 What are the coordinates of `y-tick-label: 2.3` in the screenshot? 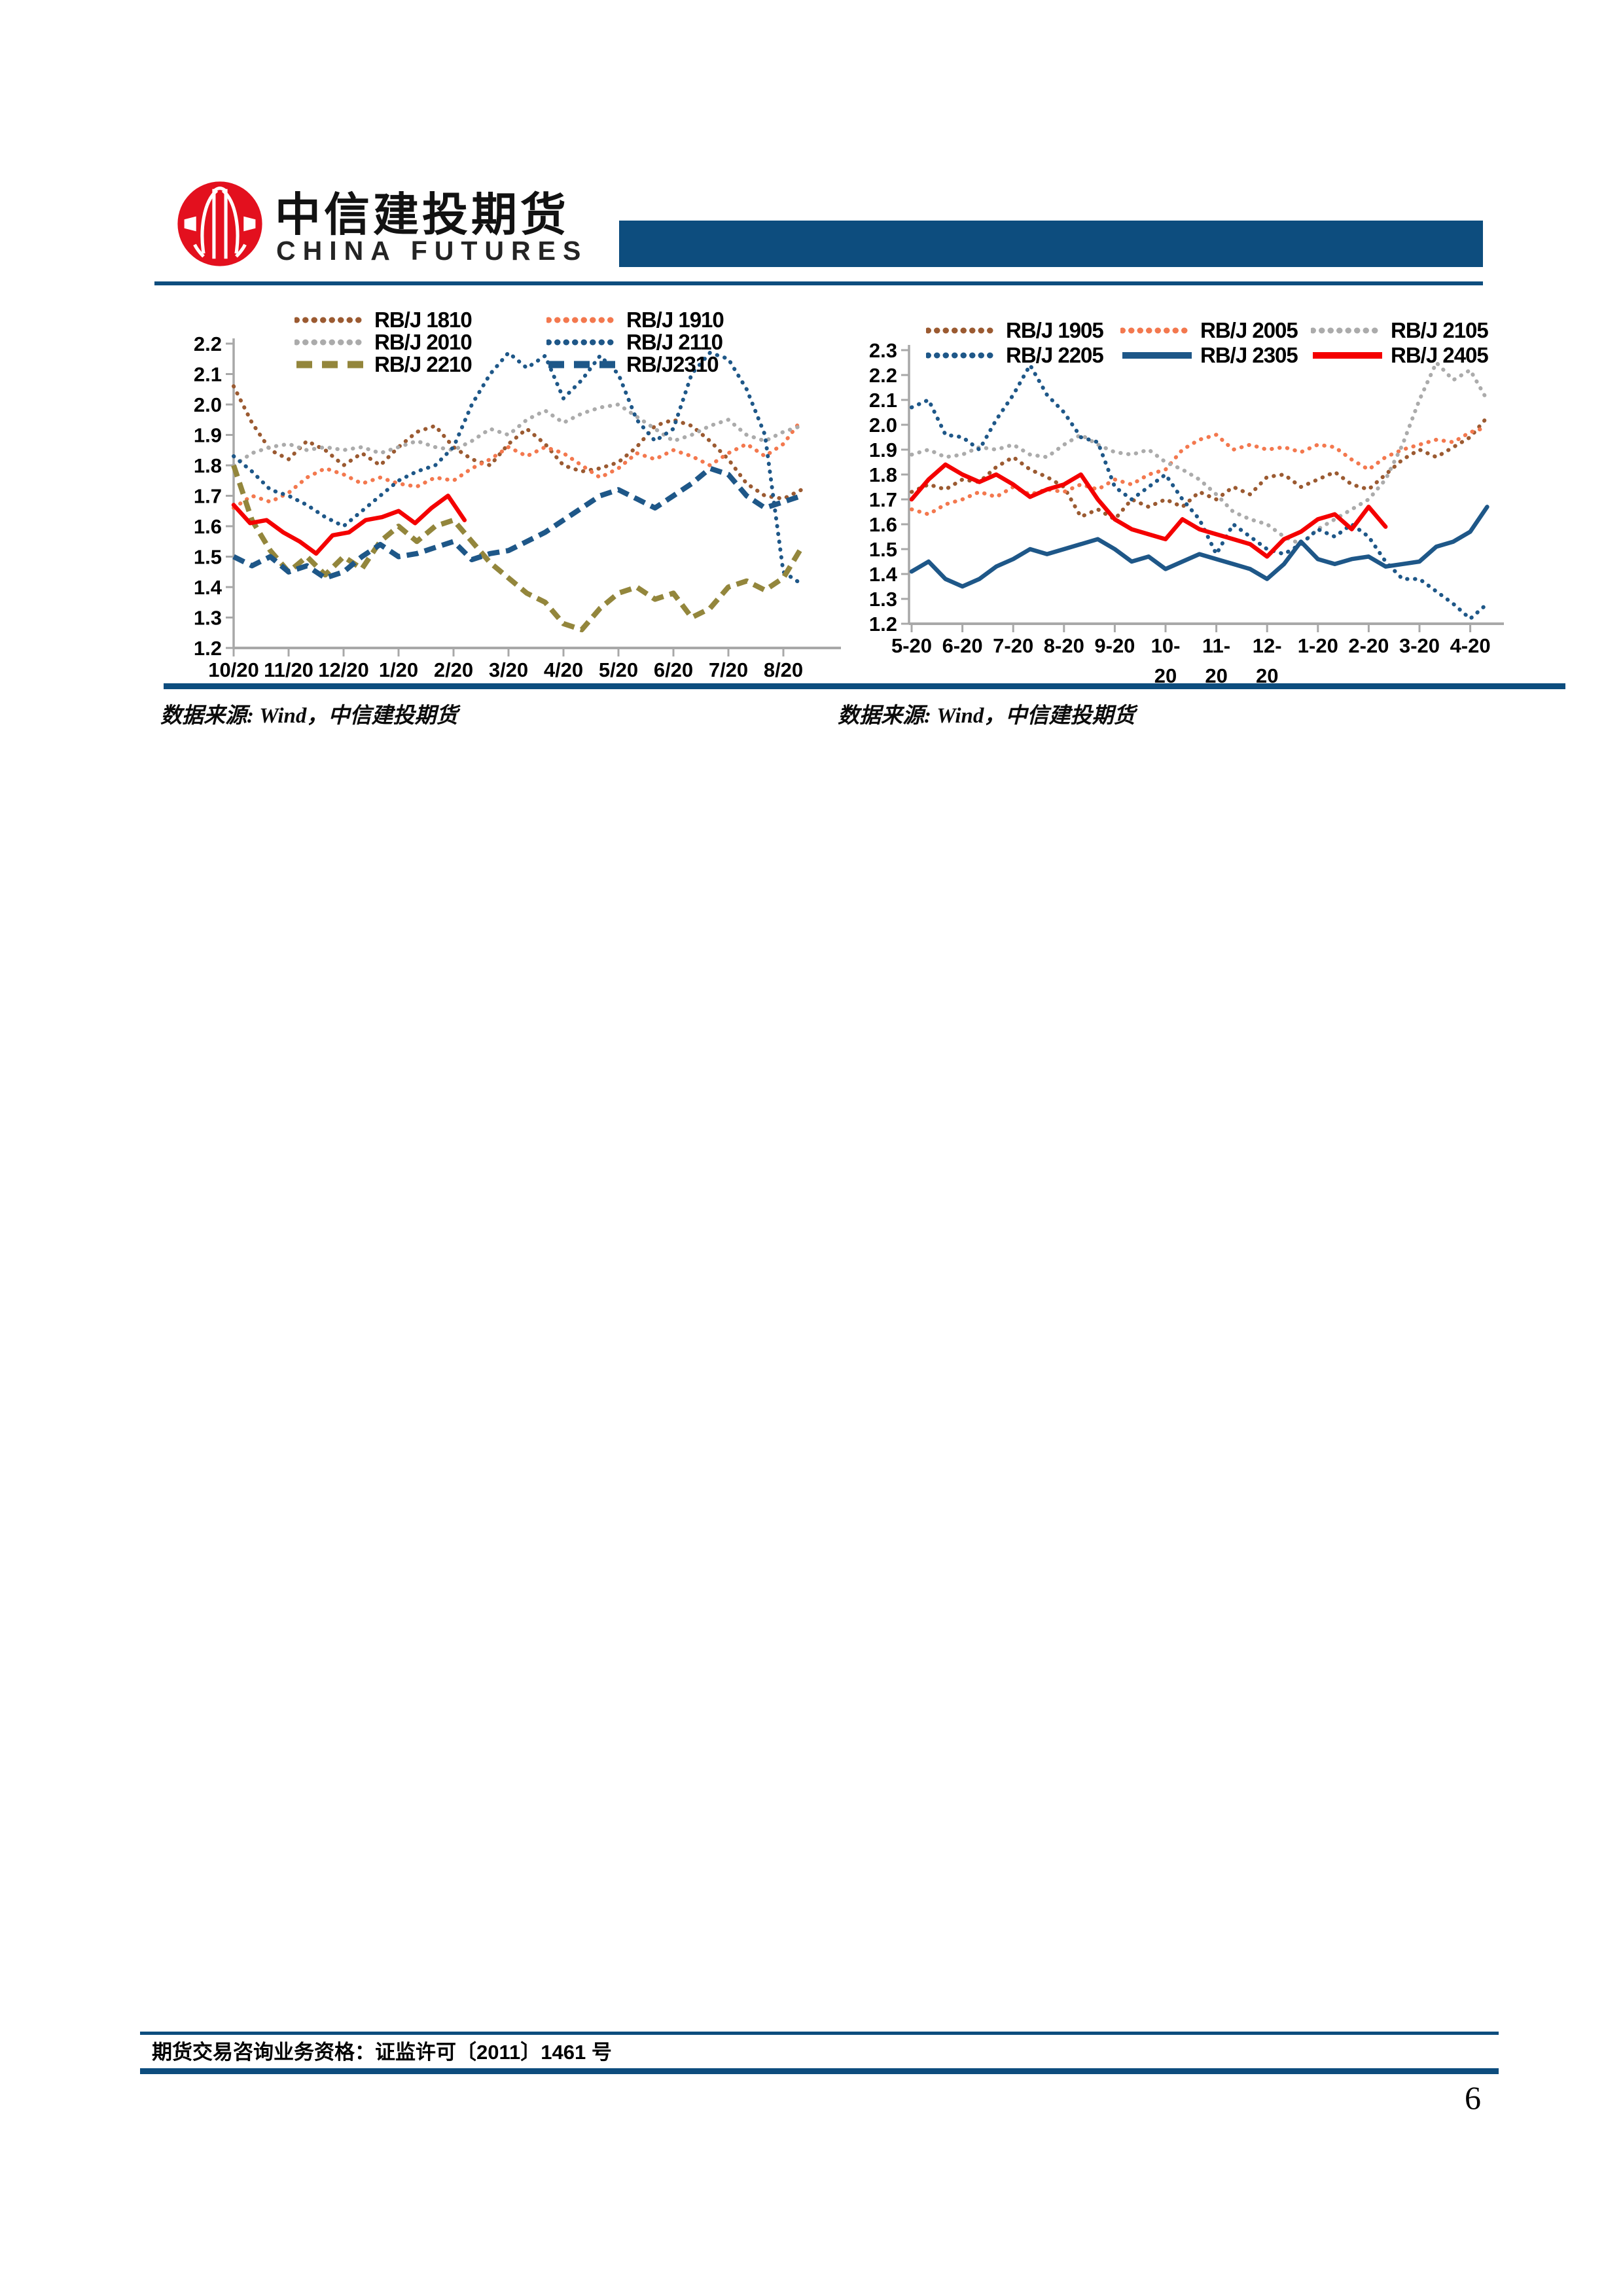 It's located at (883, 351).